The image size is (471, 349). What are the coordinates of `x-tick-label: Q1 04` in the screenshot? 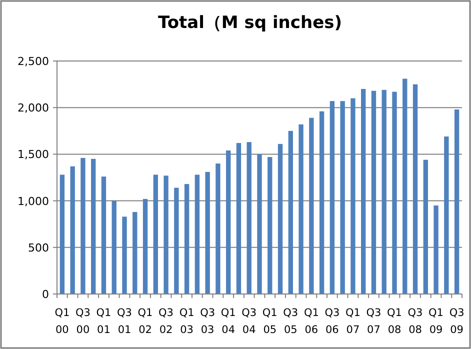 It's located at (228, 321).